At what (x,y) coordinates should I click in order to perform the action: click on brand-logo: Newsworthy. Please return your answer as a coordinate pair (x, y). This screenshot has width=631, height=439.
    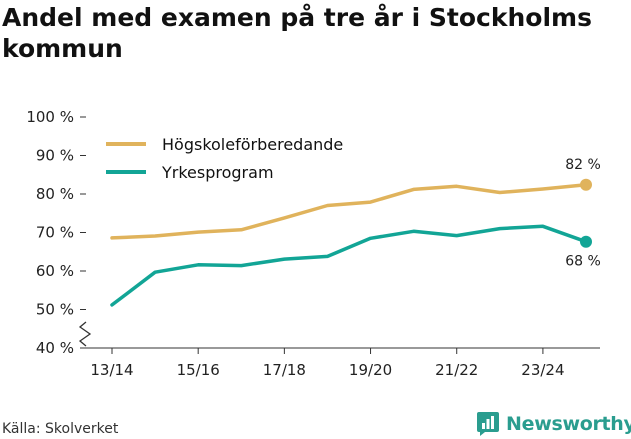
    Looking at the image, I should click on (553, 424).